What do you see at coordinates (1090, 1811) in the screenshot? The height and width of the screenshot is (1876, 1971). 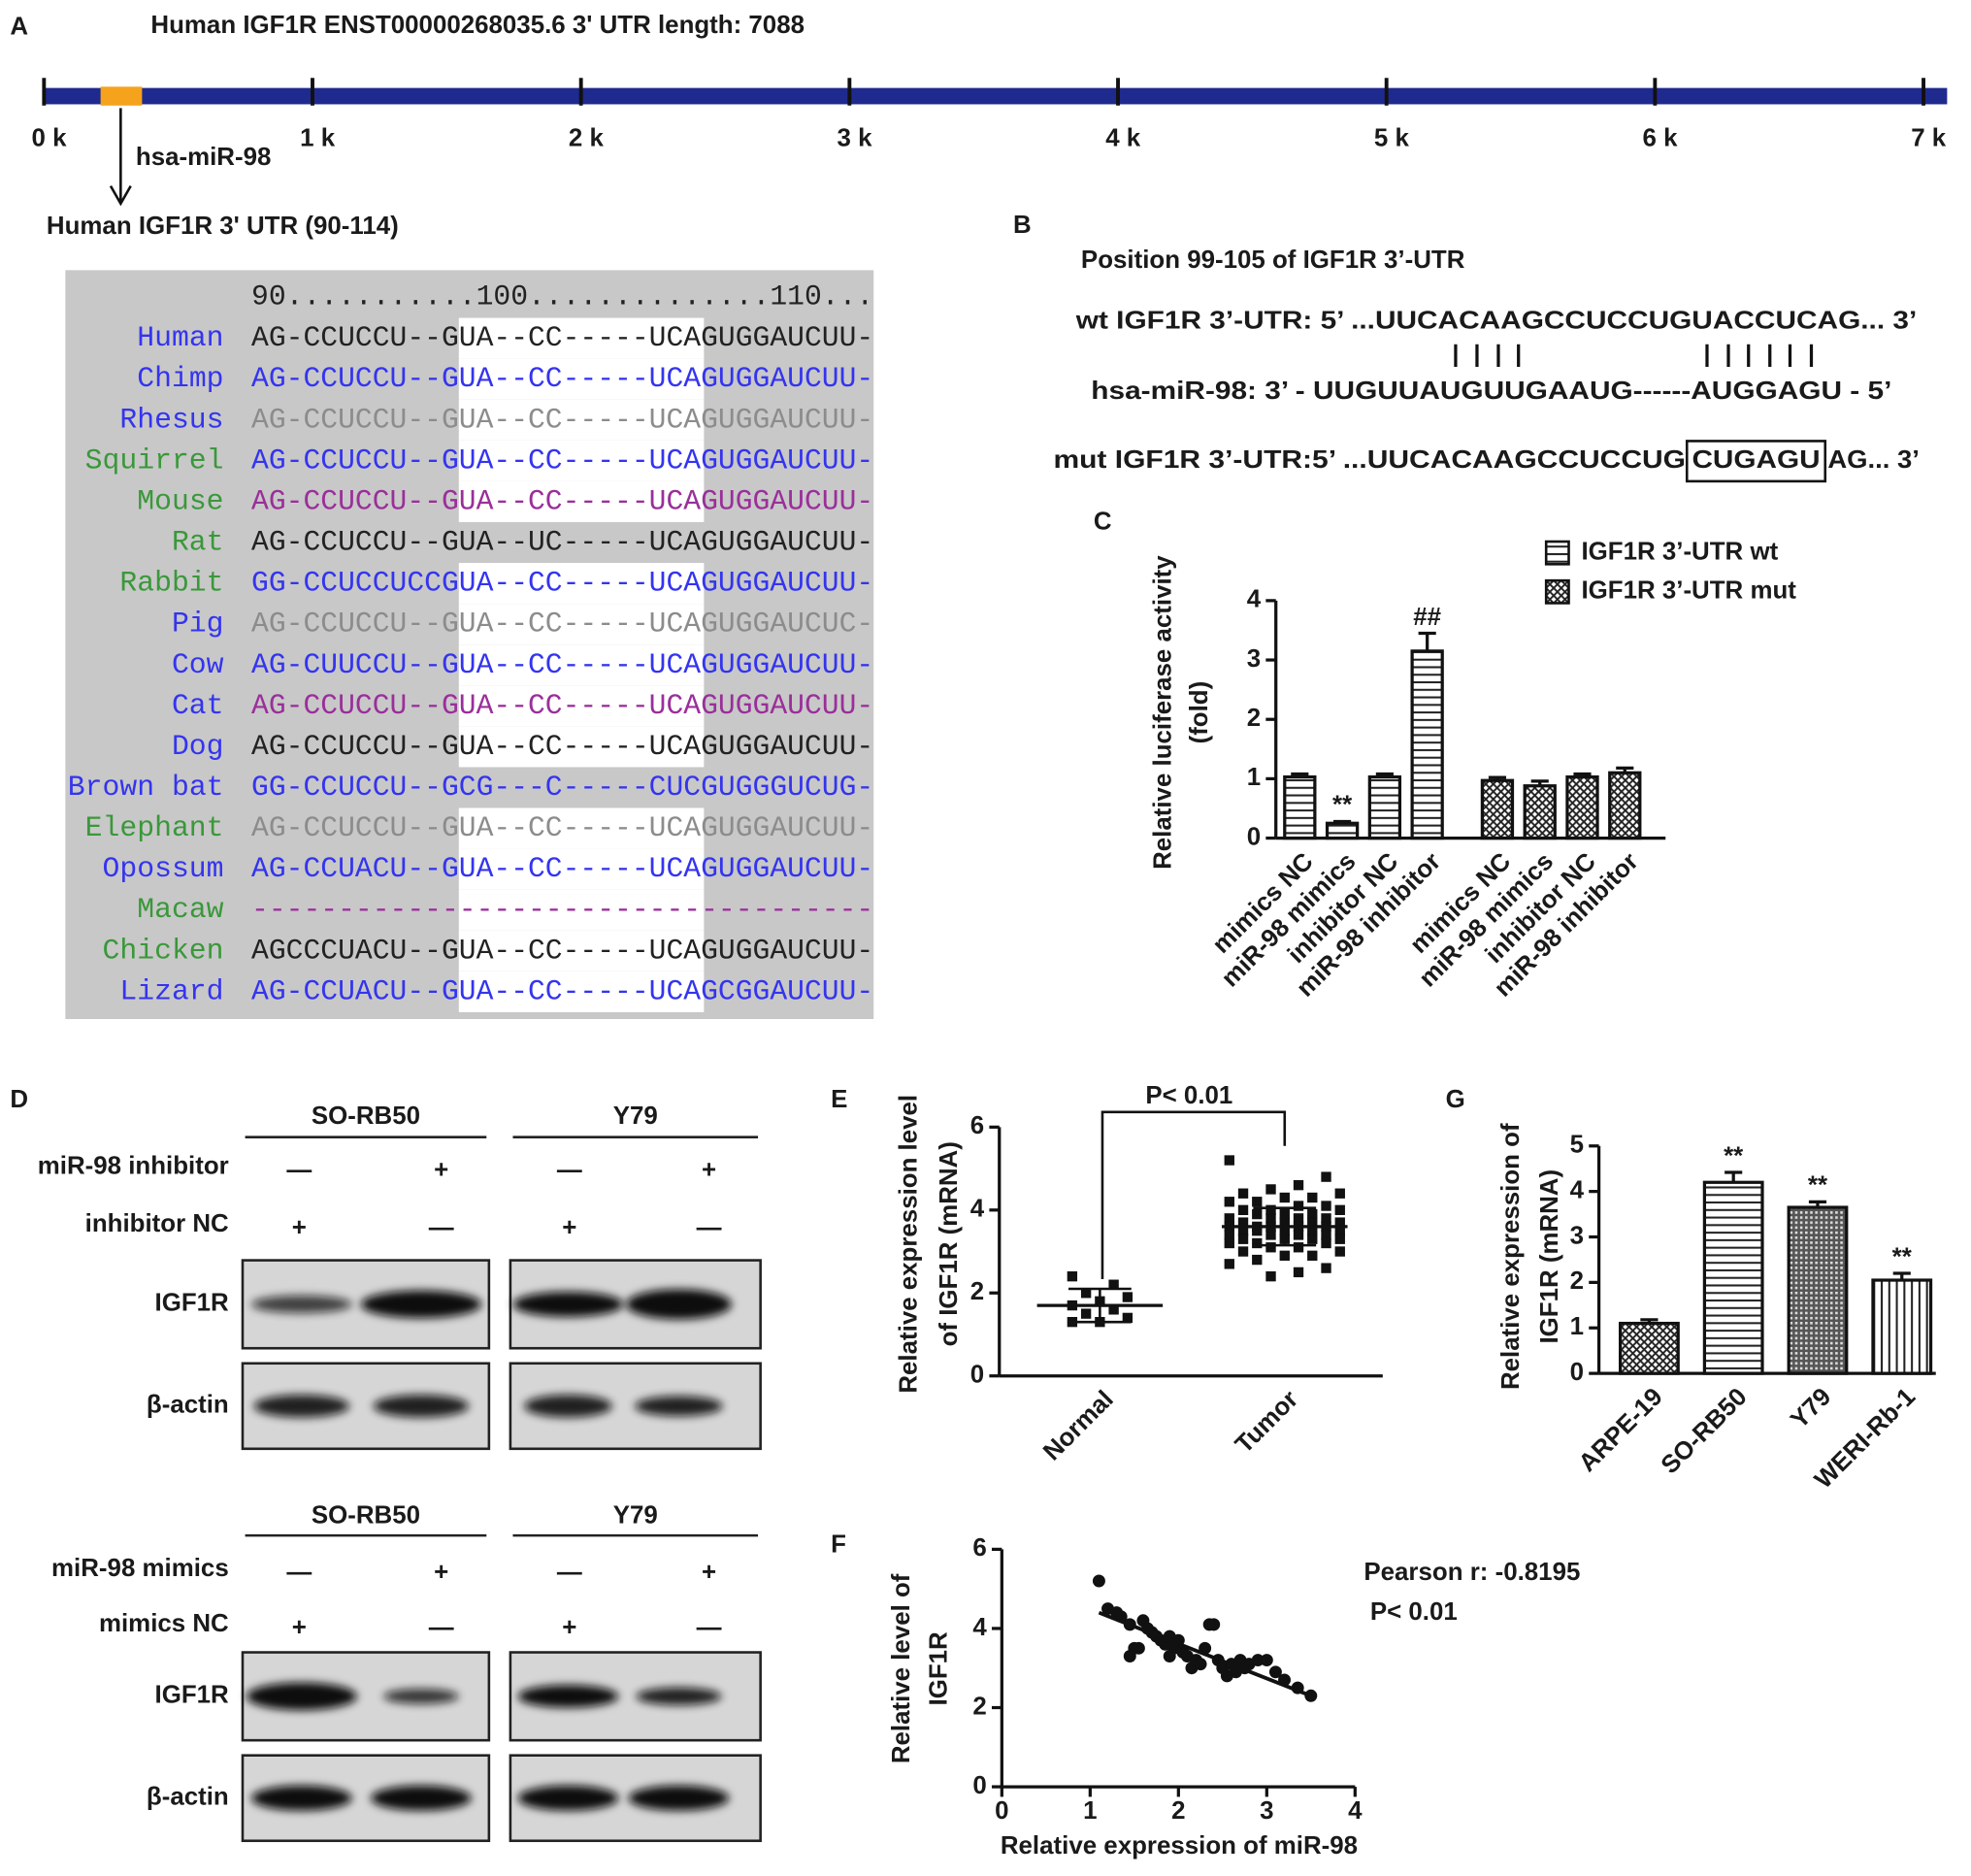 I see `x-tick-label: 1` at bounding box center [1090, 1811].